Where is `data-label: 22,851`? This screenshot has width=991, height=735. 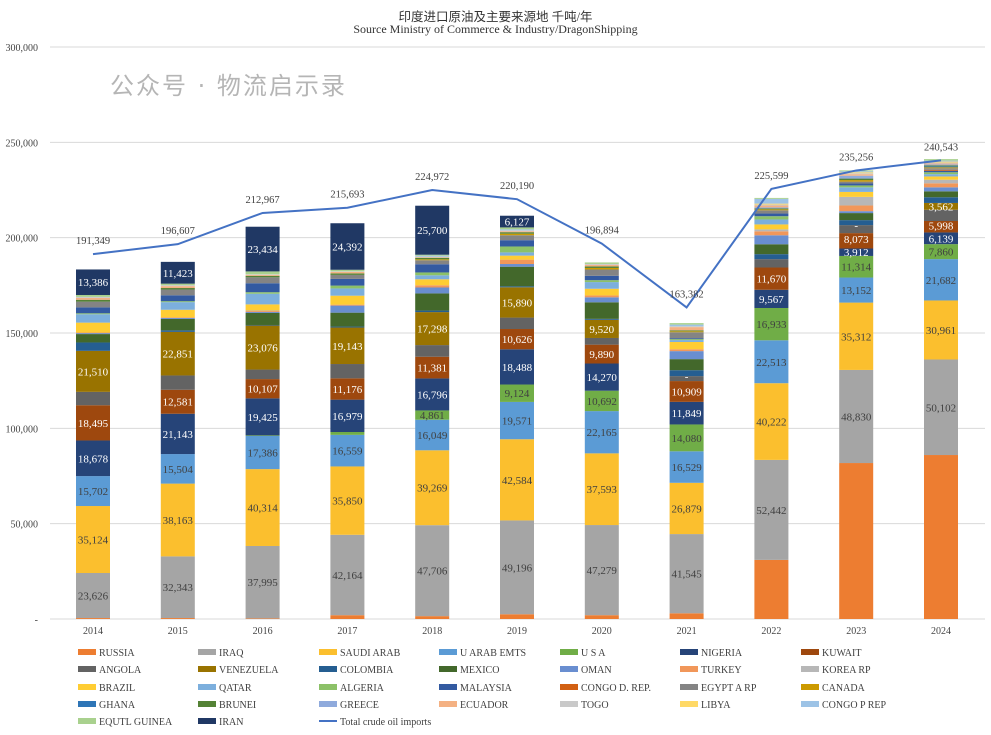
data-label: 22,851 is located at coordinates (178, 355).